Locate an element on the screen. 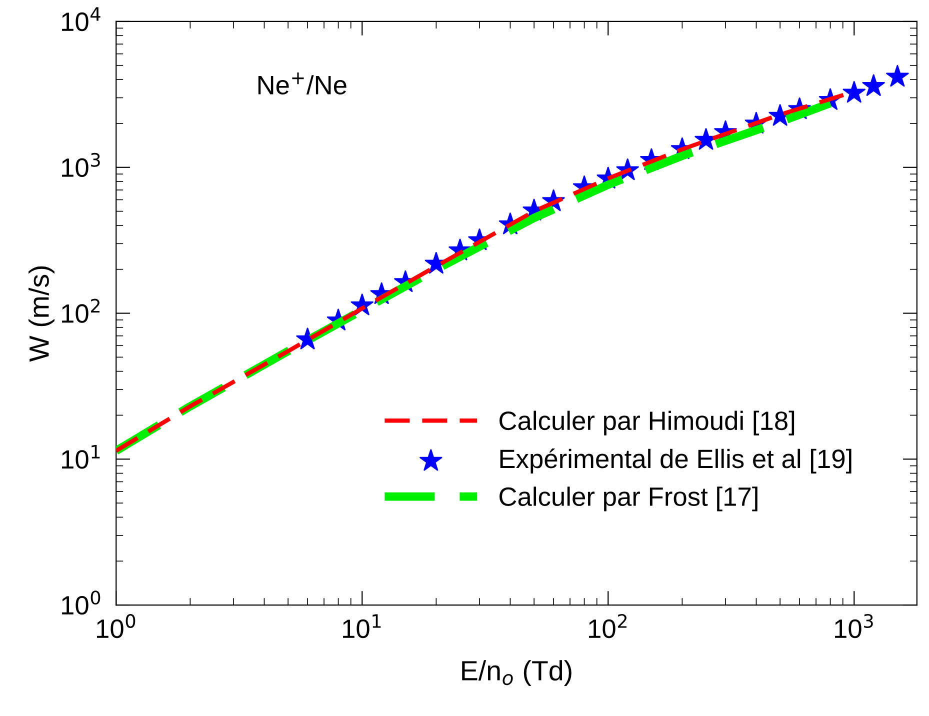 Image resolution: width=929 pixels, height=716 pixels. y-tick-label: 10$^{3}$ is located at coordinates (81, 164).